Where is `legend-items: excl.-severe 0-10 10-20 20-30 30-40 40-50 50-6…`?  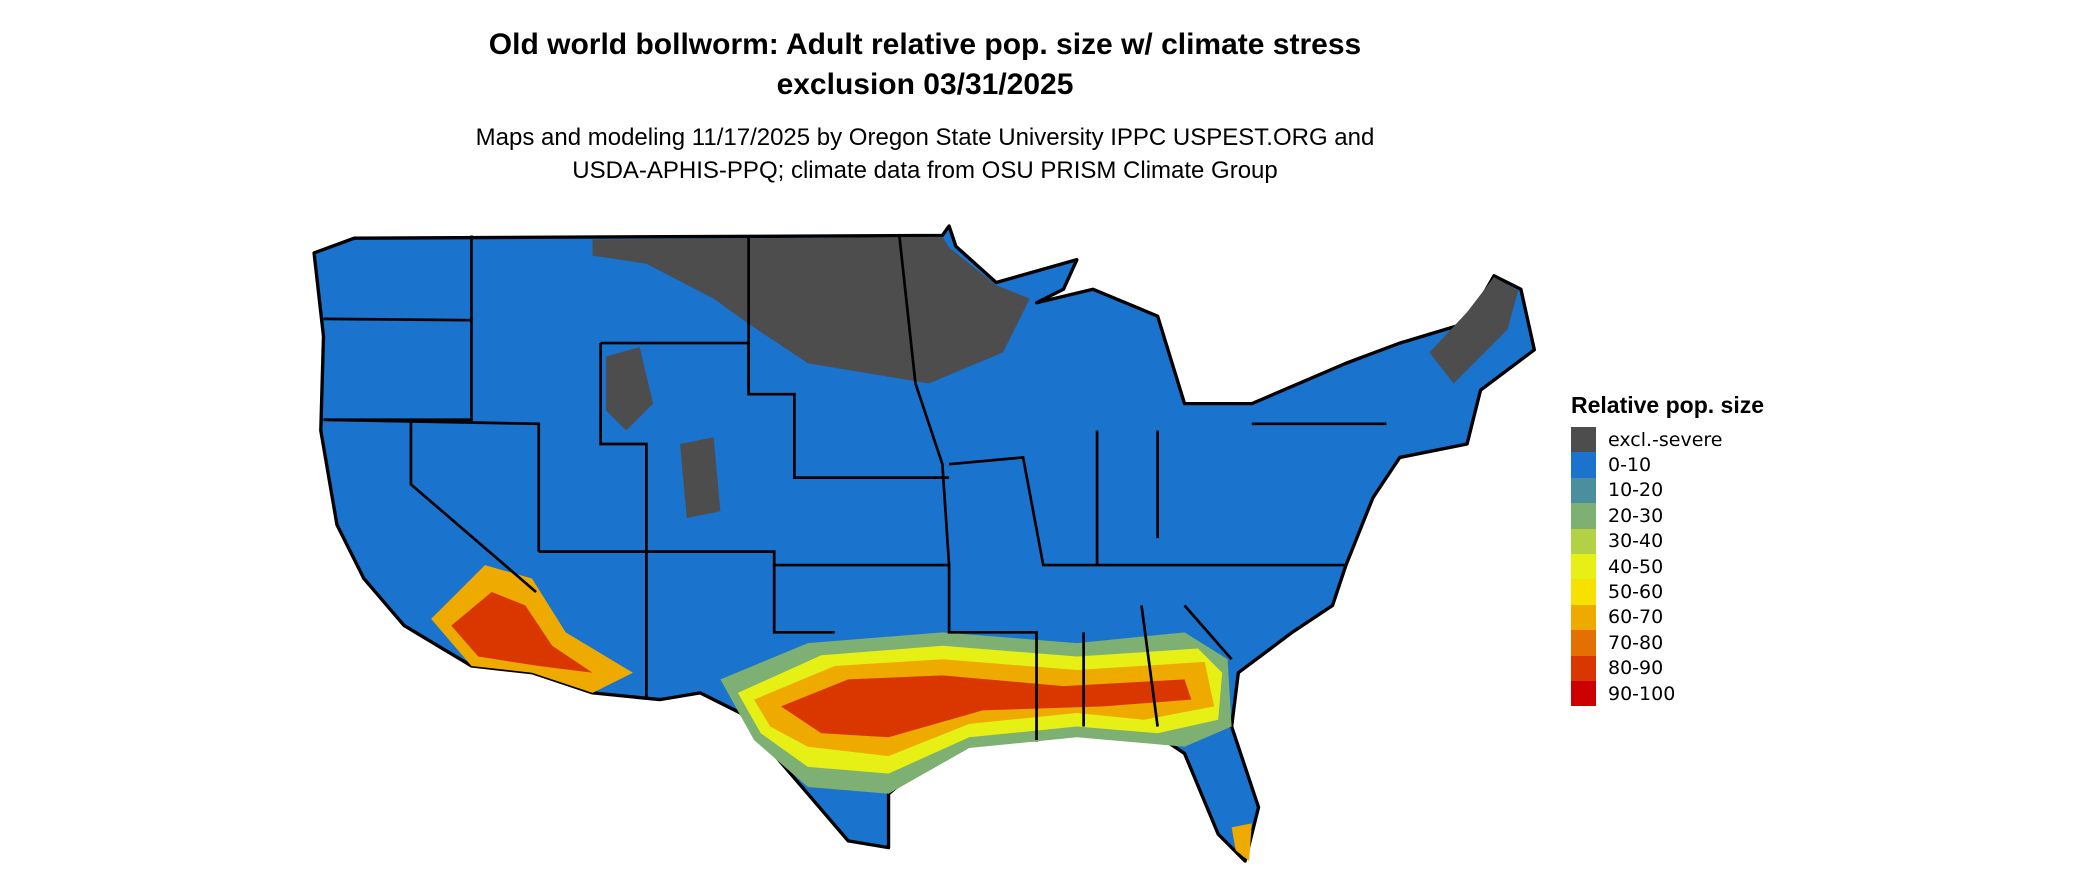
legend-items: excl.-severe 0-10 10-20 20-30 30-40 40-50 50-6… is located at coordinates (1667, 567).